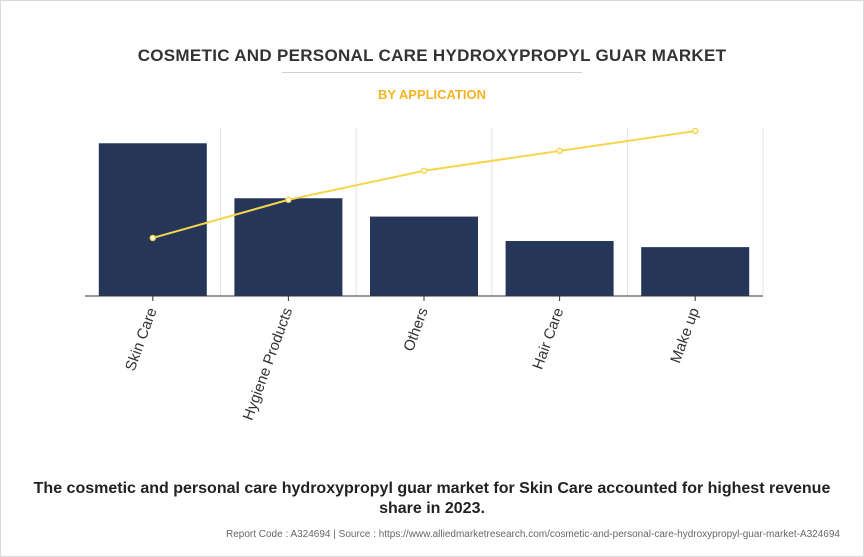 This screenshot has width=864, height=557. I want to click on x-tick-label: Hygiene Products, so click(268, 364).